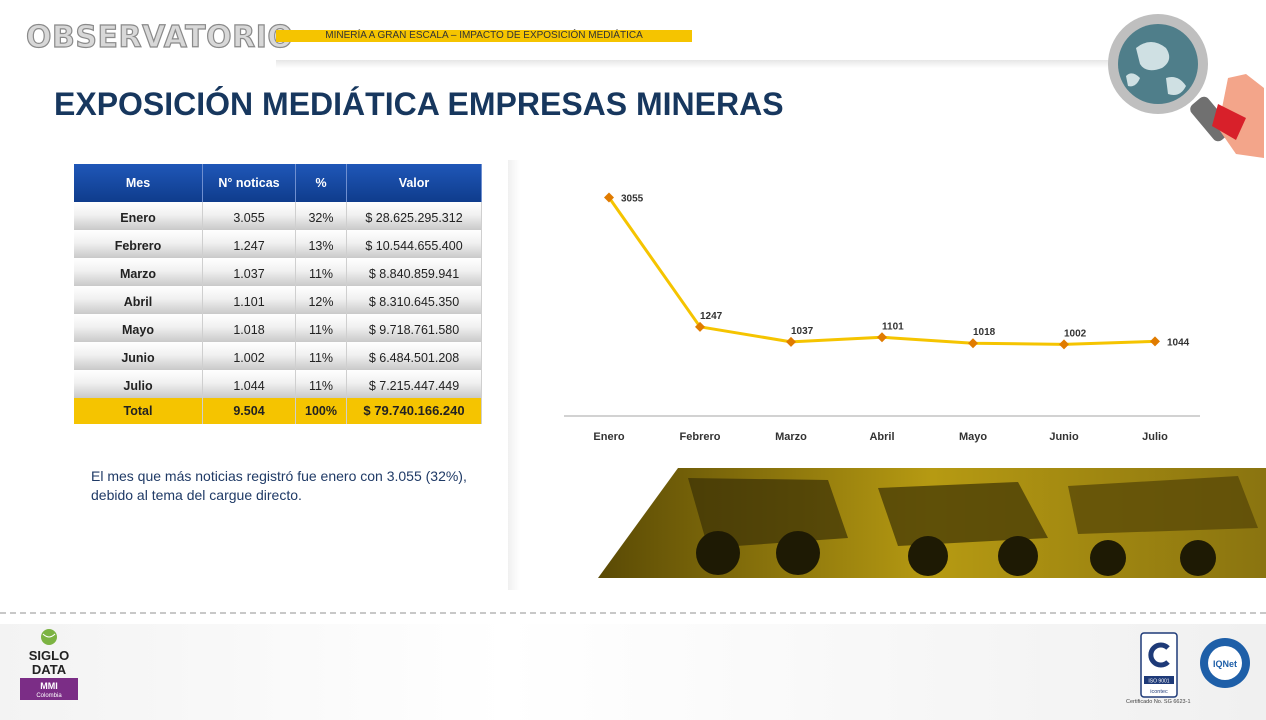 This screenshot has height=720, width=1266. I want to click on siglo-data-logo: SIGLO DATA MMI Colombia, so click(49, 664).